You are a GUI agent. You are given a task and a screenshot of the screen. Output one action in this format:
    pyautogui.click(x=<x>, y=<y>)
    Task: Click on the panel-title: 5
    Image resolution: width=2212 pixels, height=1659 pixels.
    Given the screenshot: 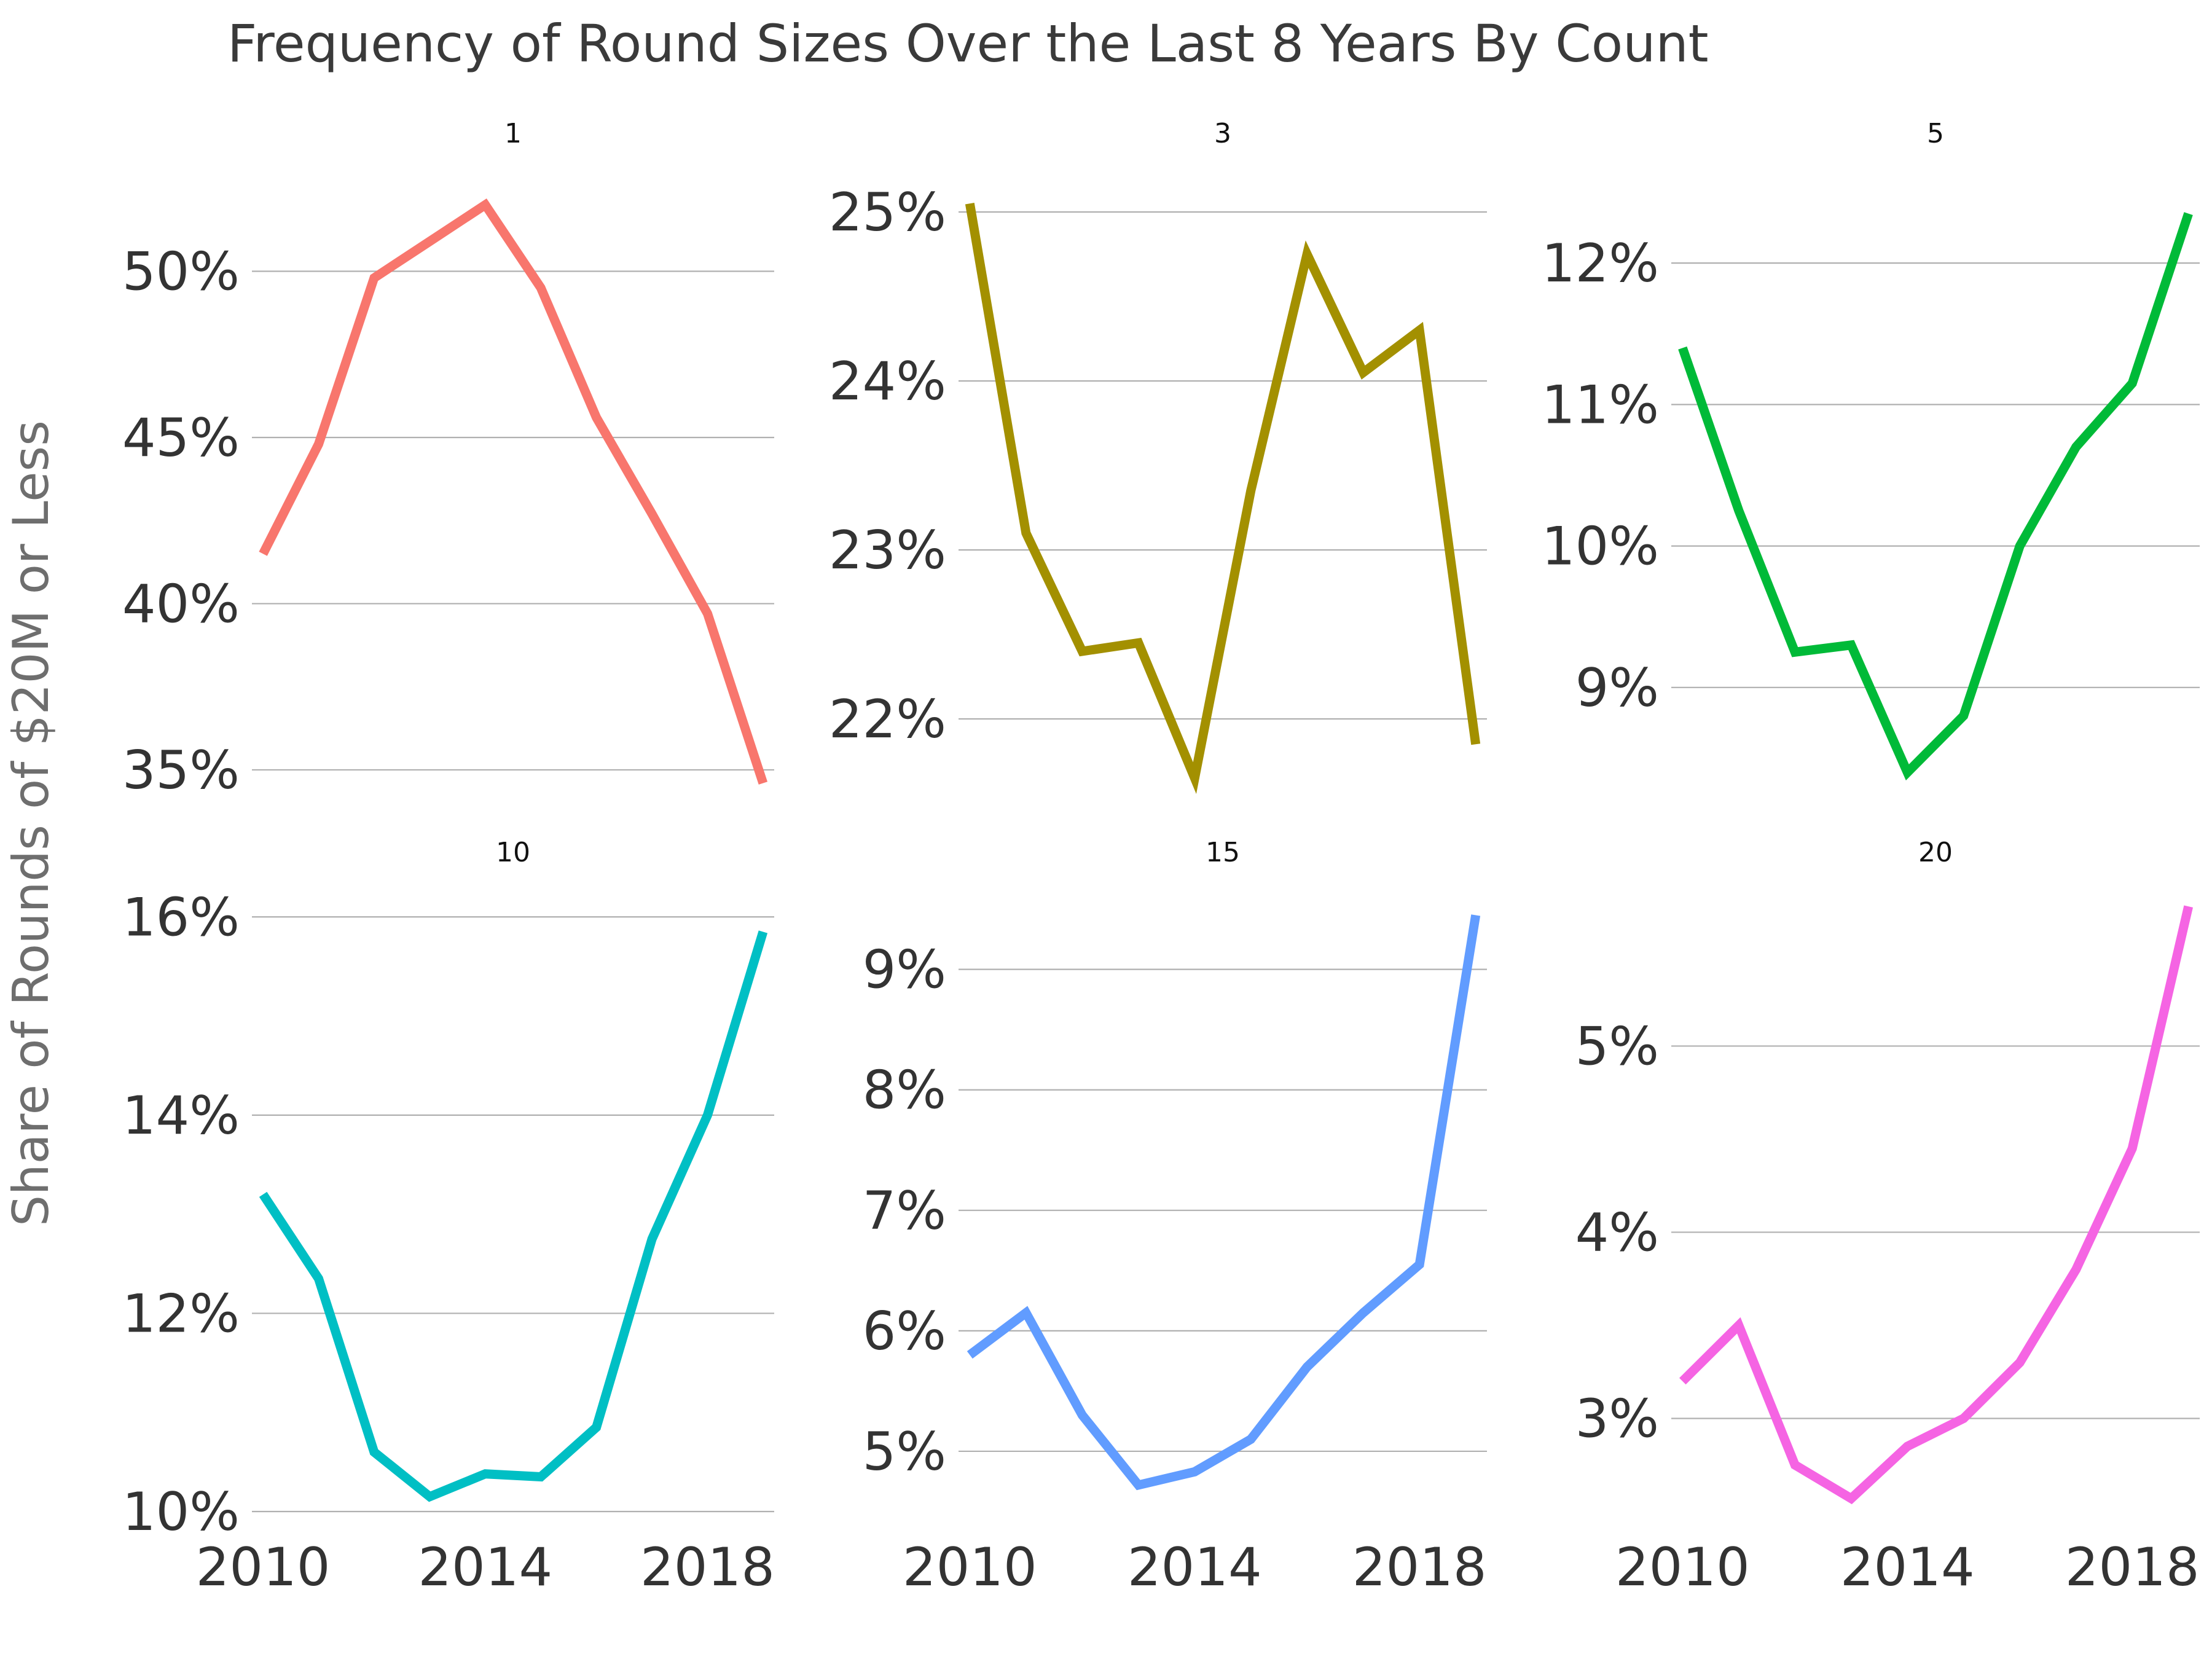 What is the action you would take?
    pyautogui.click(x=1935, y=133)
    